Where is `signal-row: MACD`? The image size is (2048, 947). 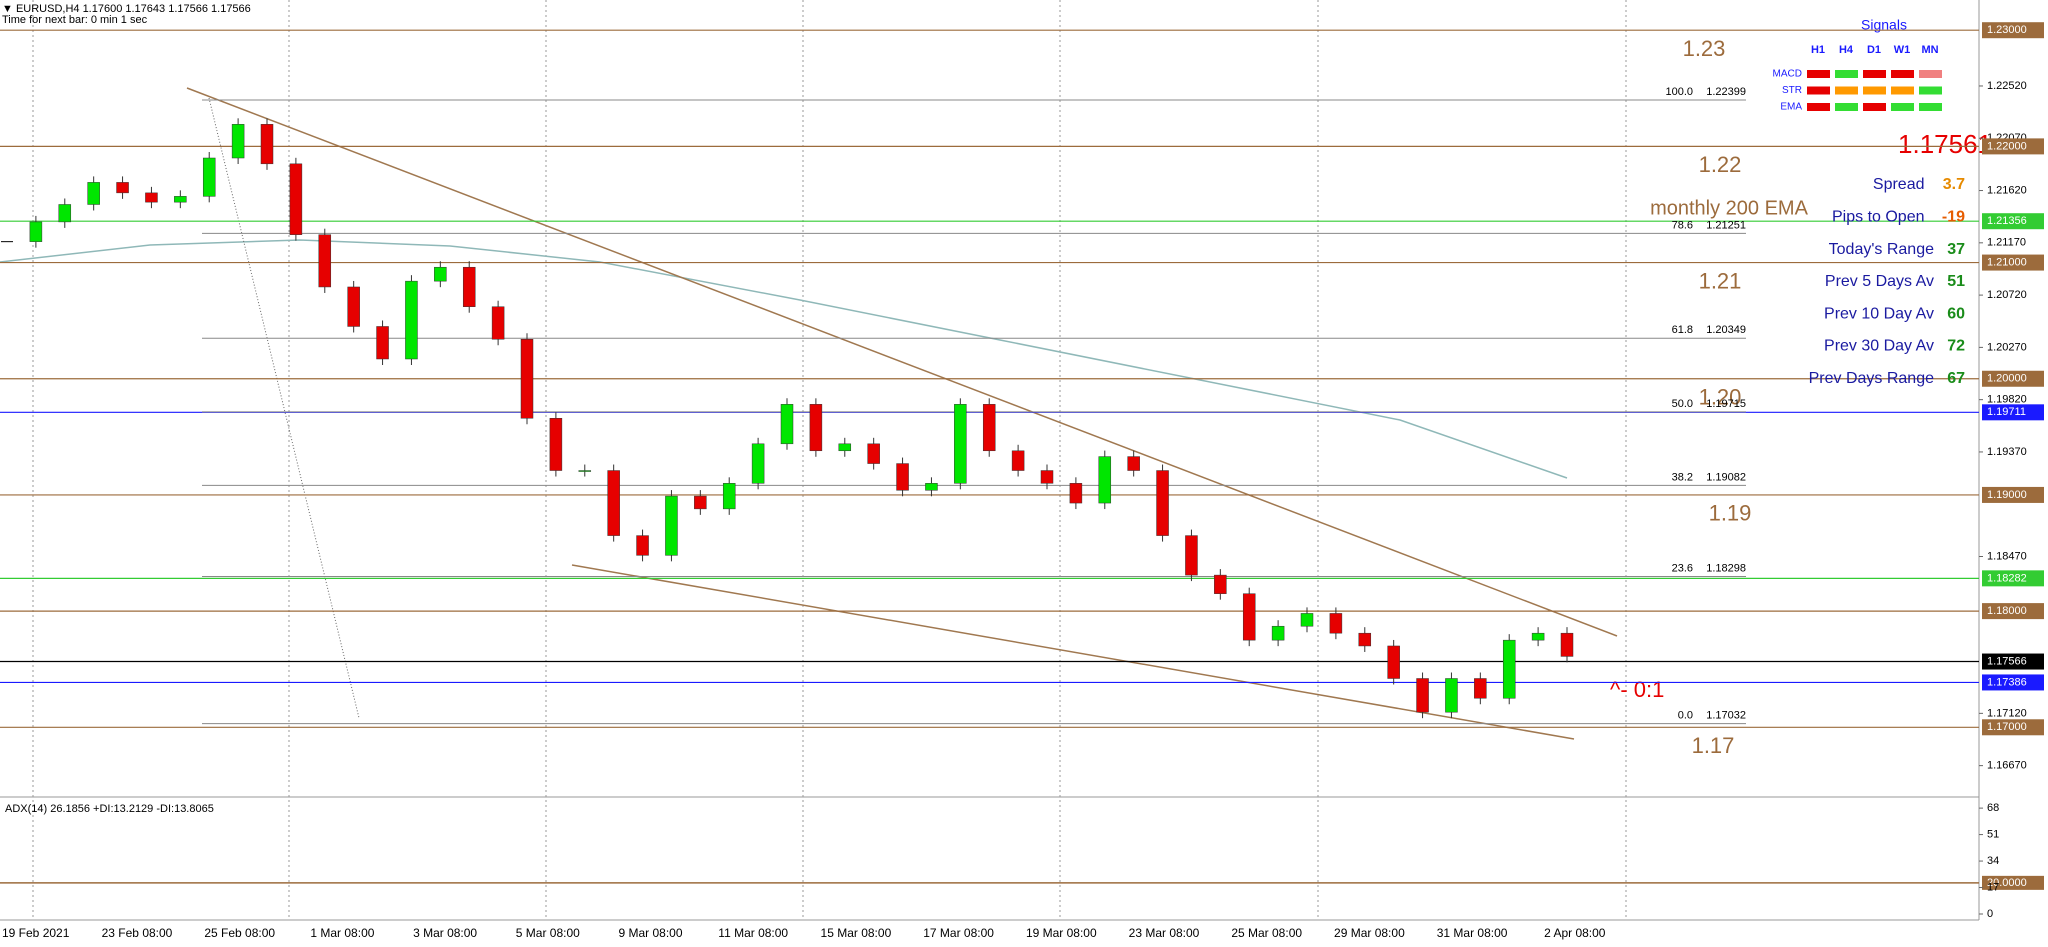
signal-row: MACD is located at coordinates (1787, 74).